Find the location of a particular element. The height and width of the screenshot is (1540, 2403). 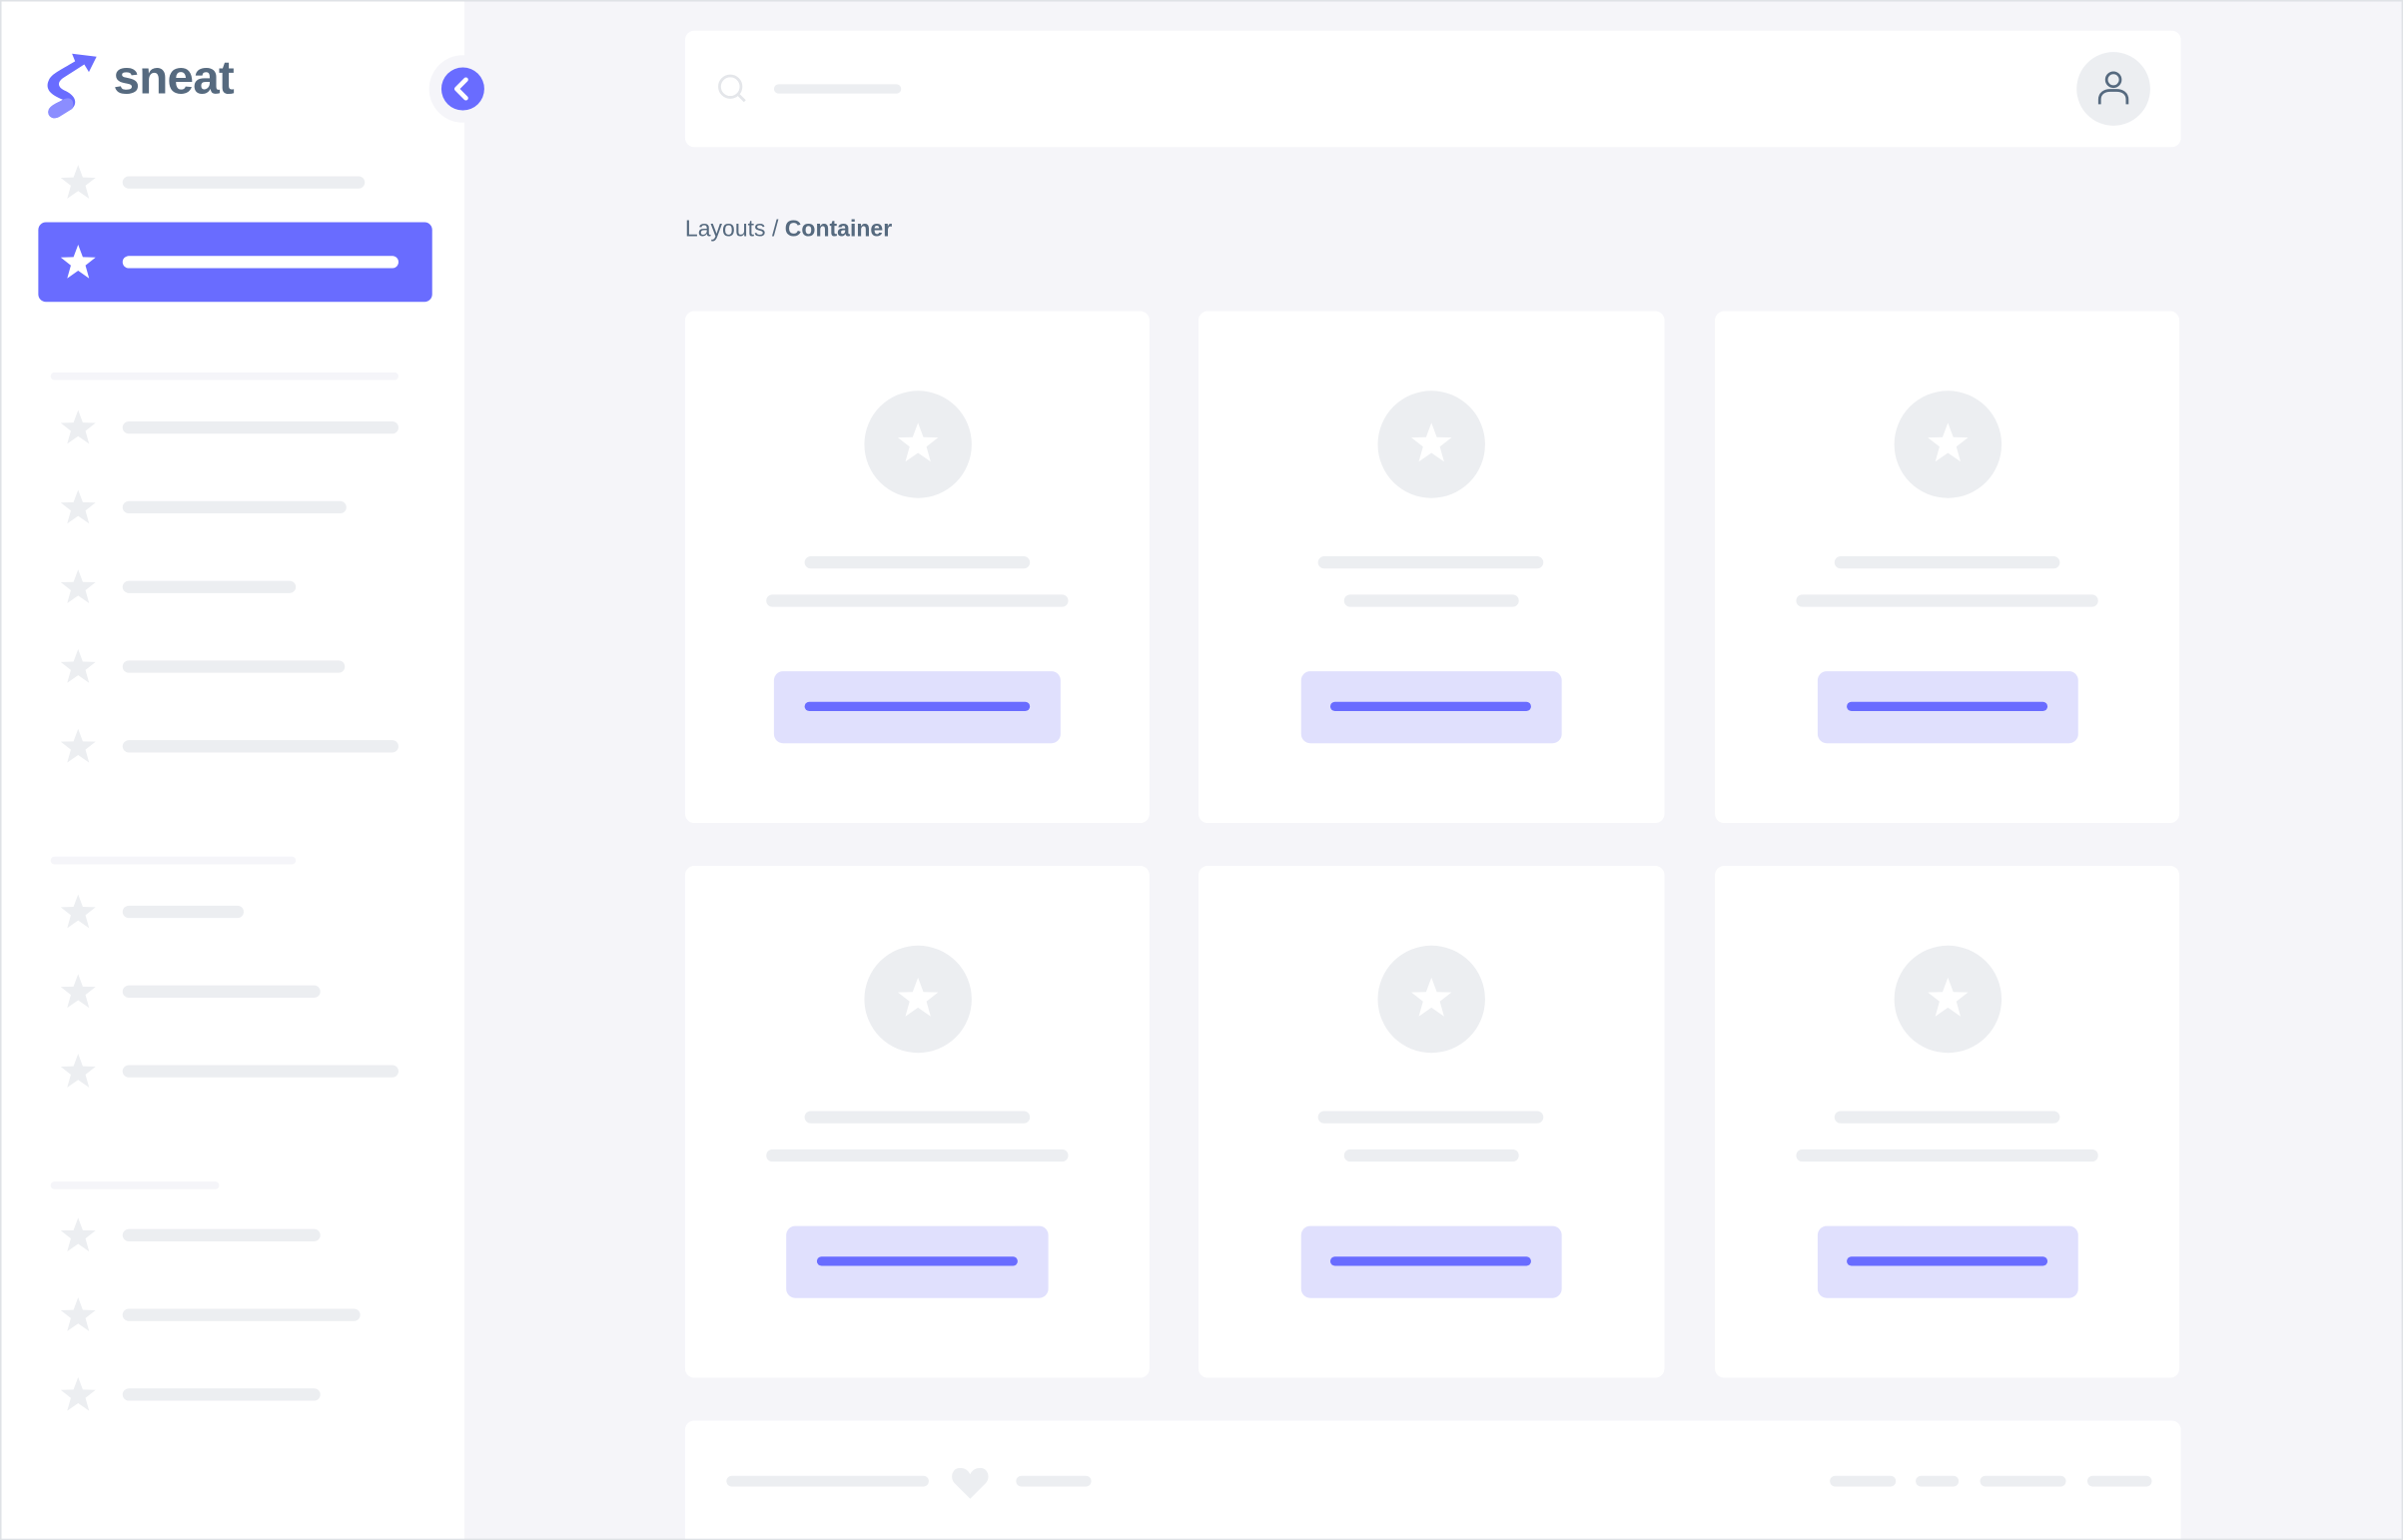

brand-name: sneat is located at coordinates (174, 77).